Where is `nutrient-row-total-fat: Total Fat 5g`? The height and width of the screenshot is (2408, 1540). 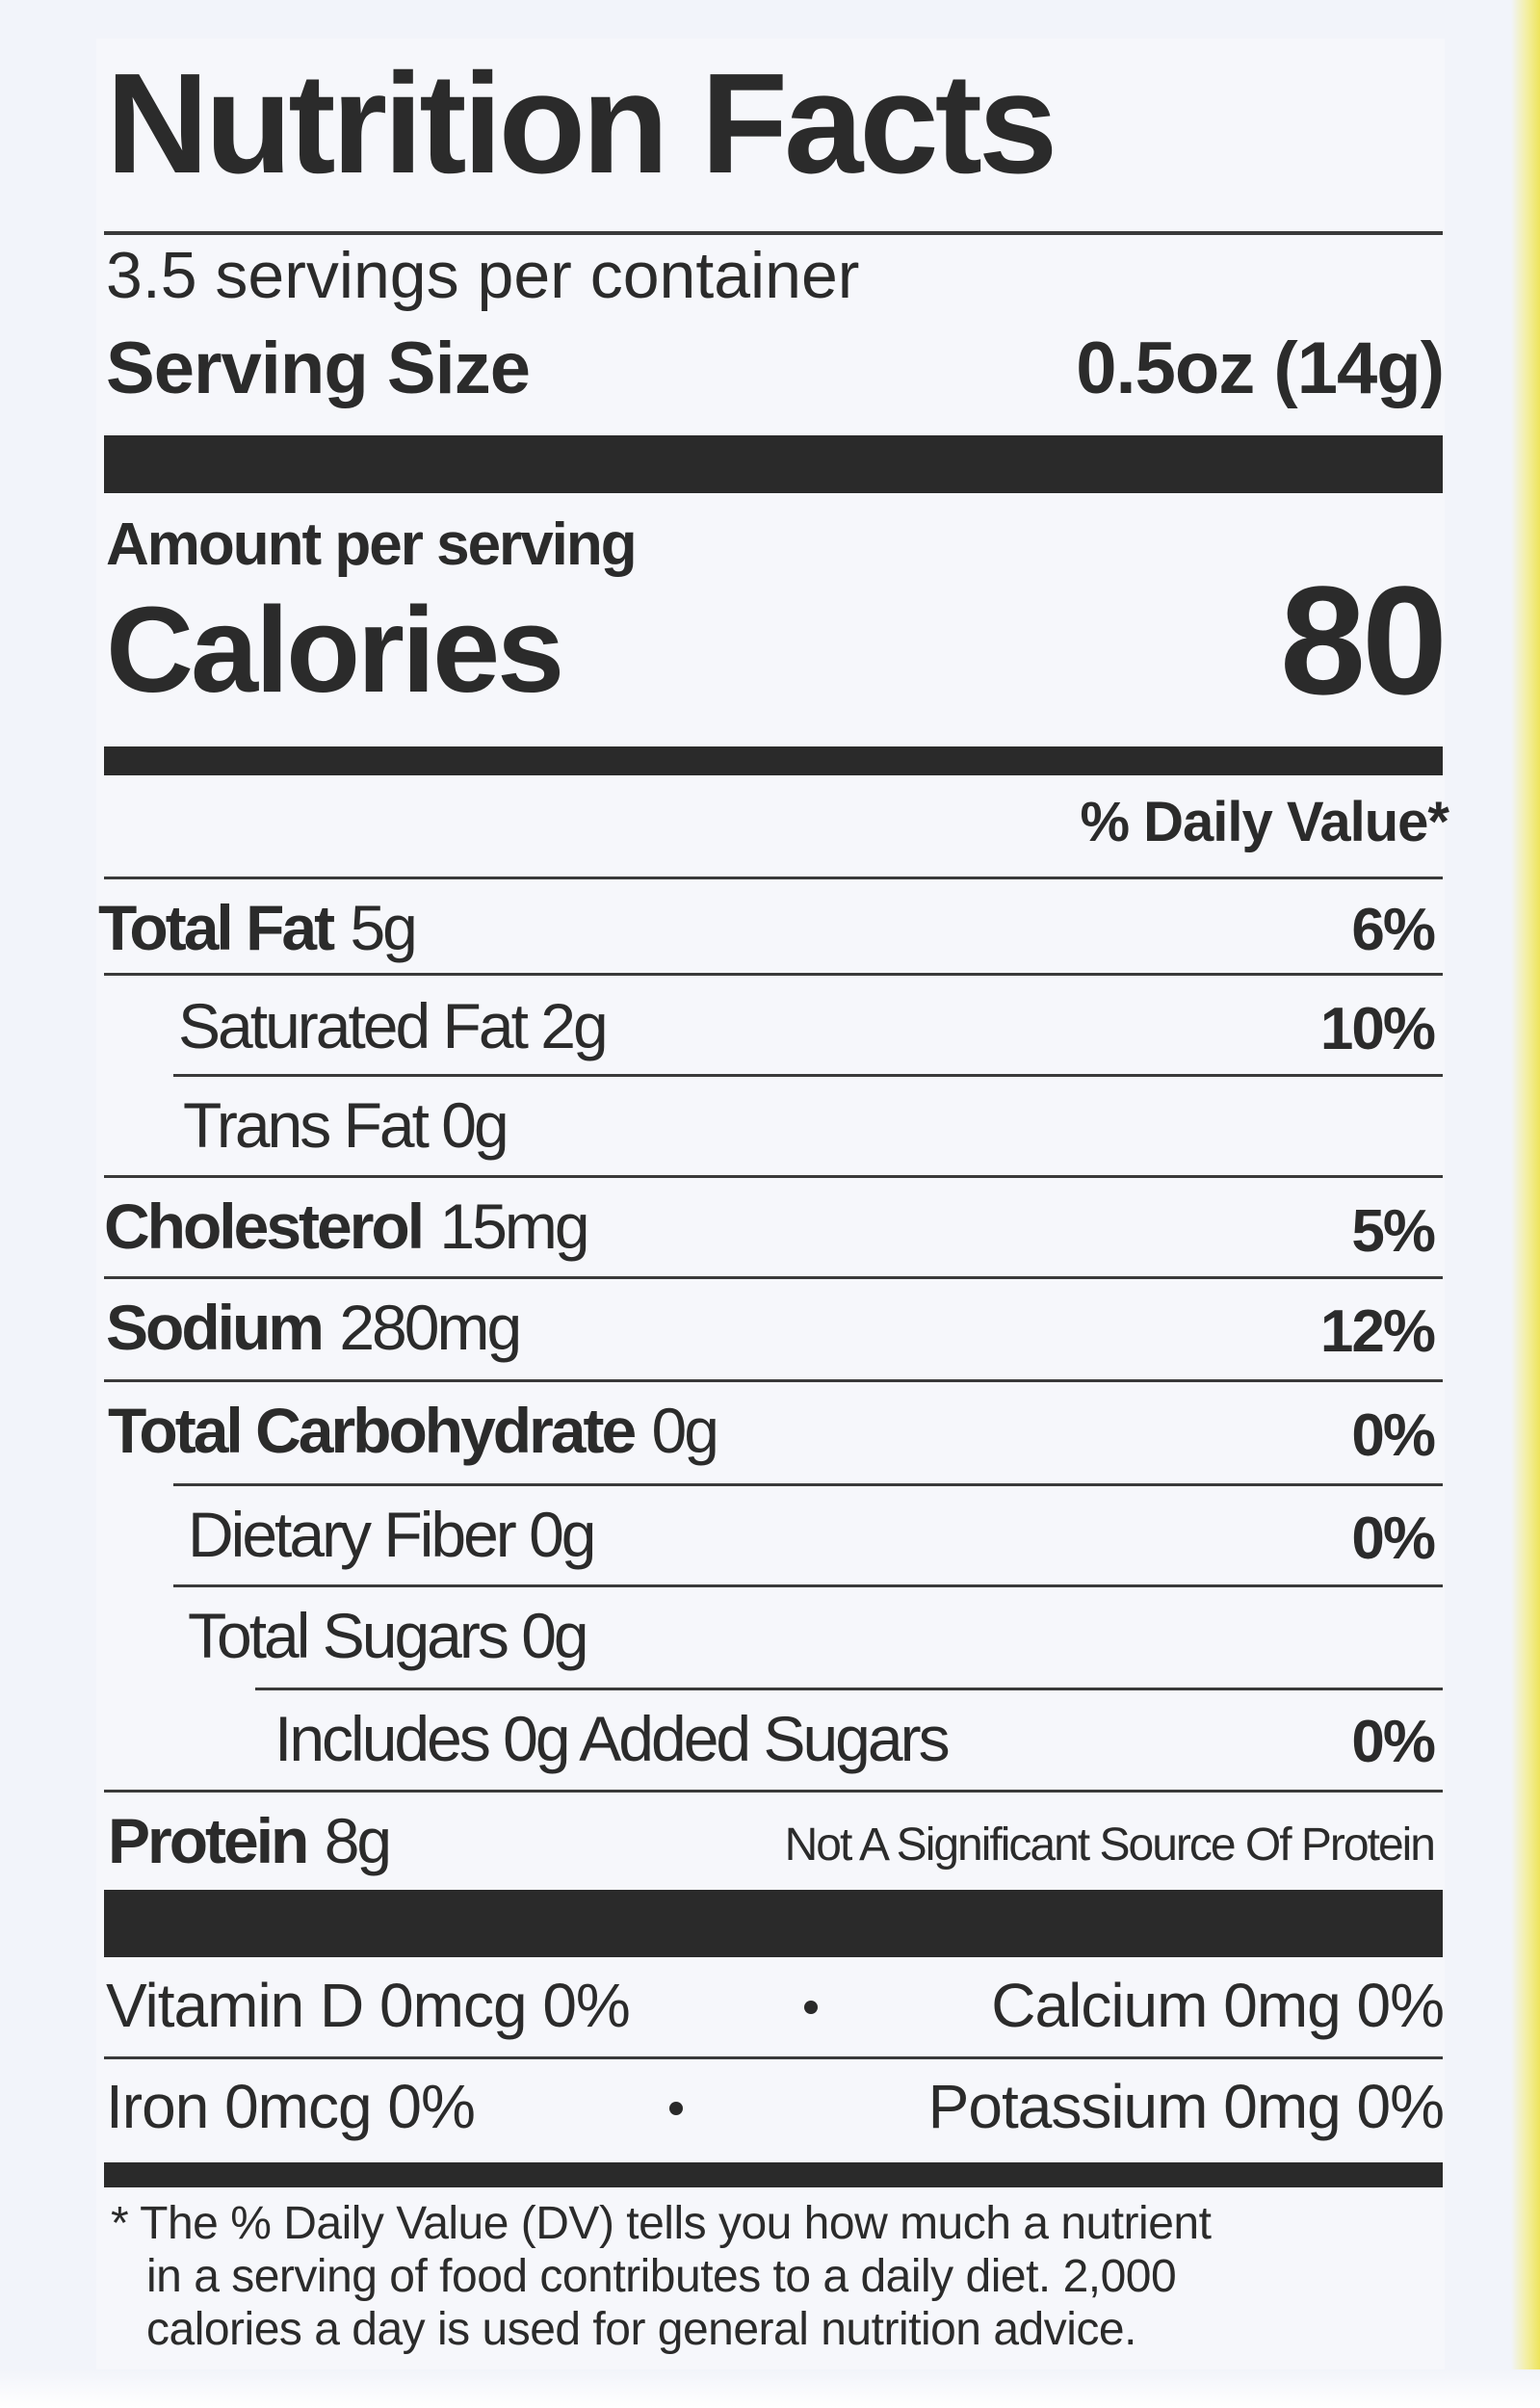
nutrient-row-total-fat: Total Fat 5g is located at coordinates (258, 927).